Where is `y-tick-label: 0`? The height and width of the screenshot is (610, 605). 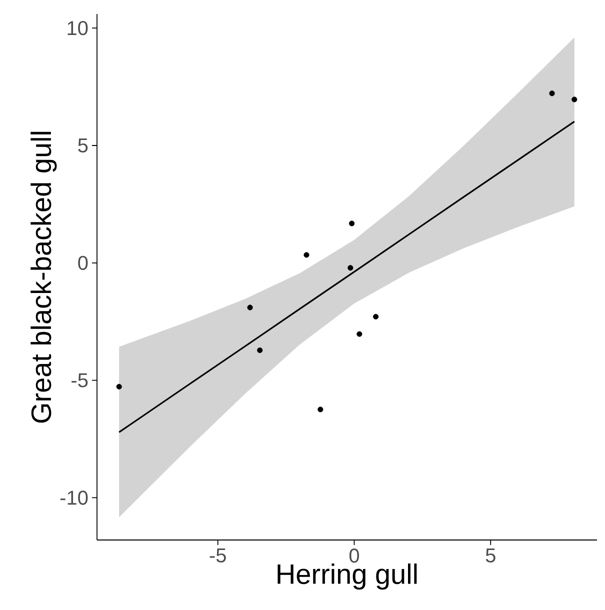 y-tick-label: 0 is located at coordinates (83, 263).